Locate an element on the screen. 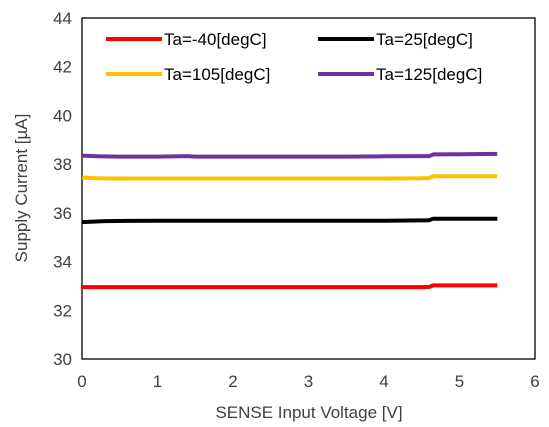 Image resolution: width=549 pixels, height=427 pixels. y-tick-label: 40 is located at coordinates (62, 115).